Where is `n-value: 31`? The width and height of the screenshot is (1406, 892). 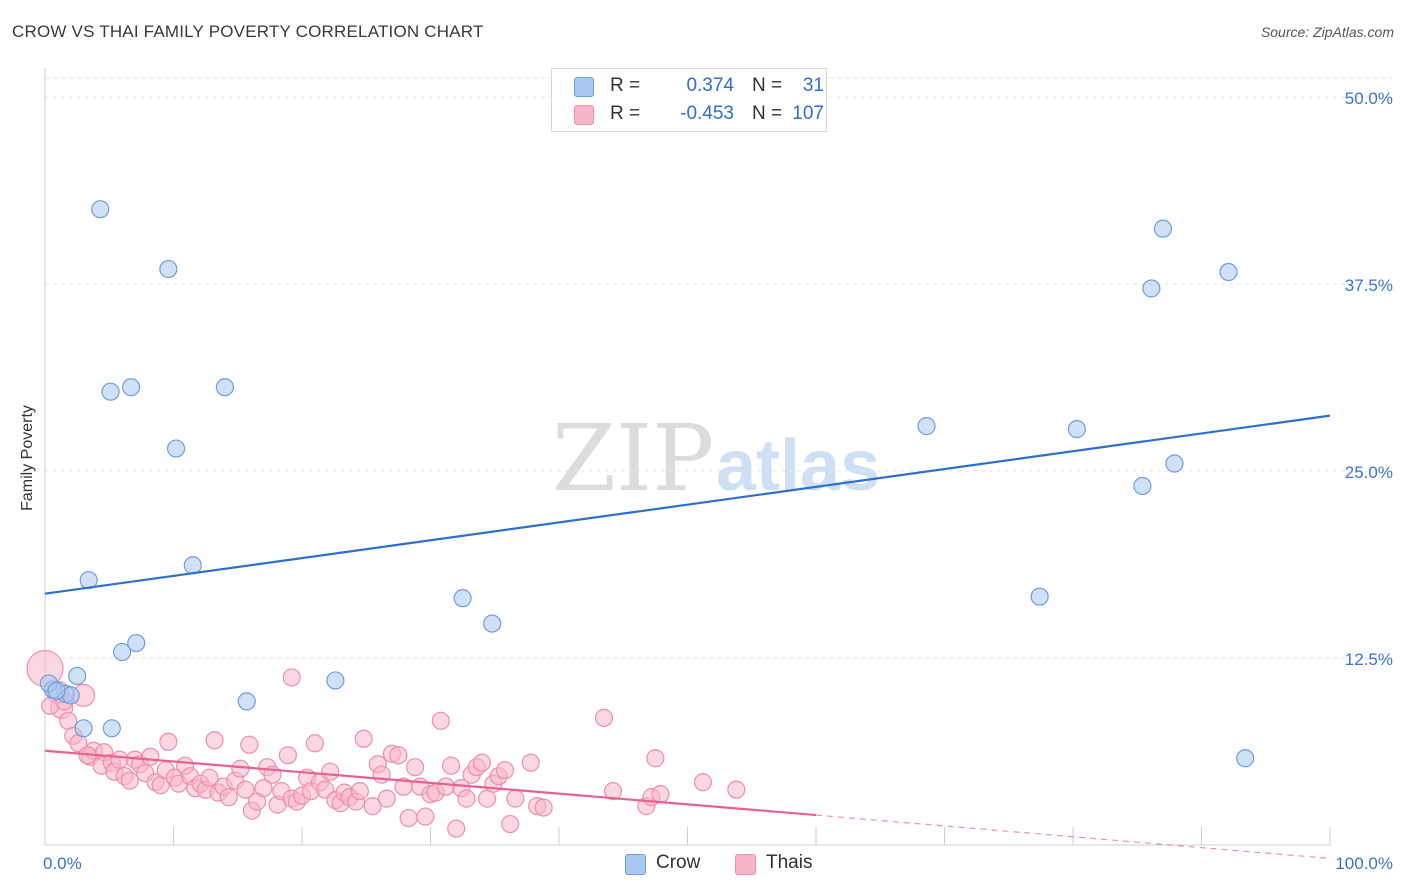 n-value: 31 is located at coordinates (813, 85).